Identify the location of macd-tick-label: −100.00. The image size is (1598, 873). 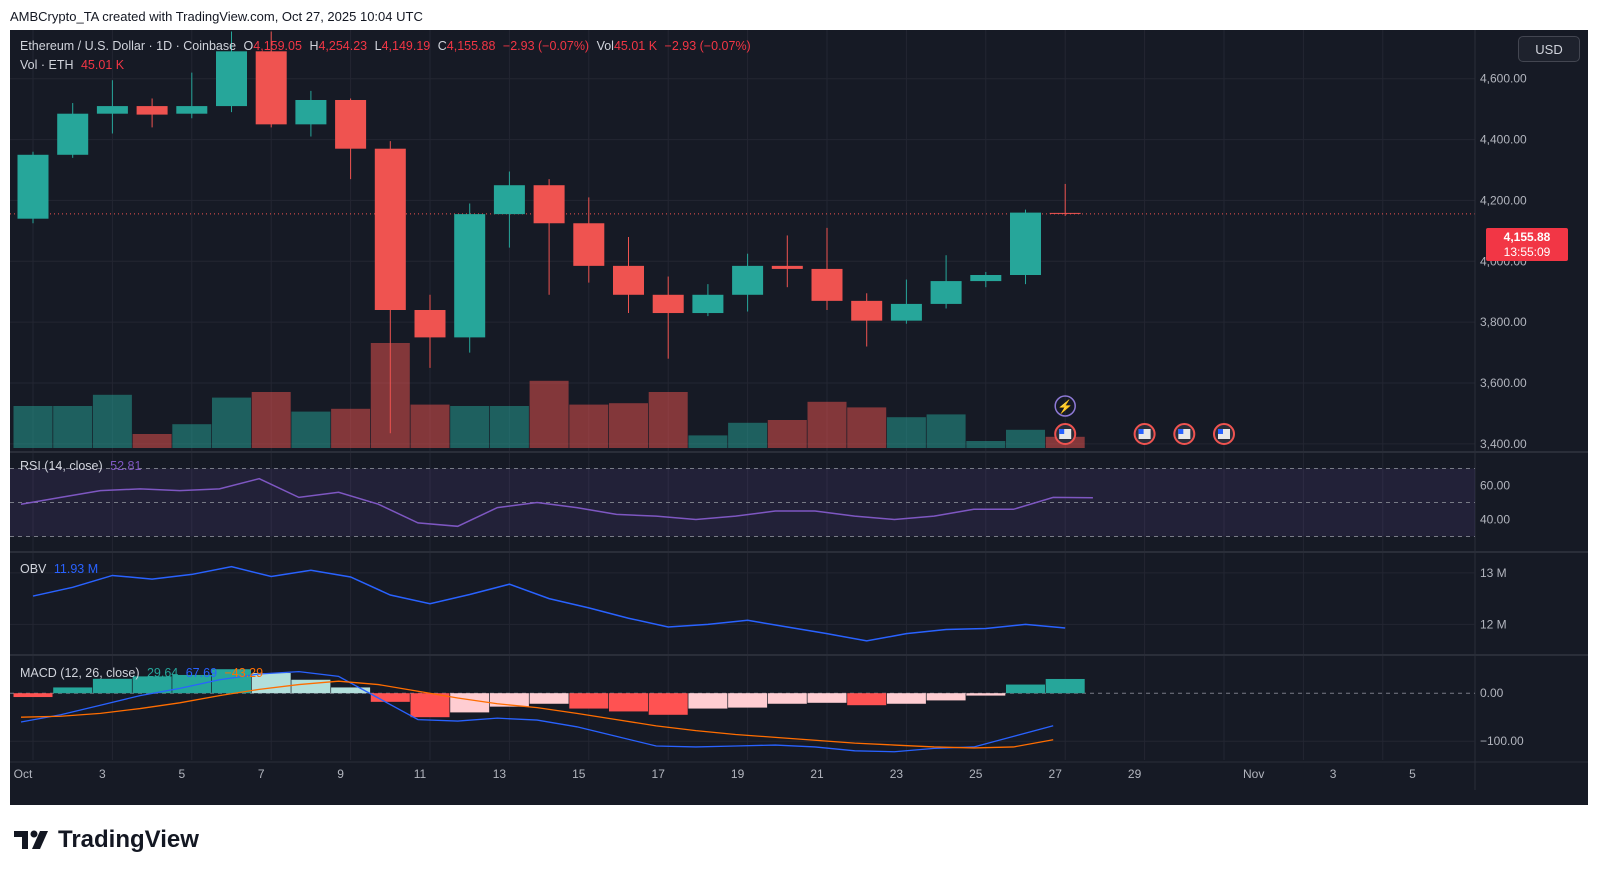
(1502, 741).